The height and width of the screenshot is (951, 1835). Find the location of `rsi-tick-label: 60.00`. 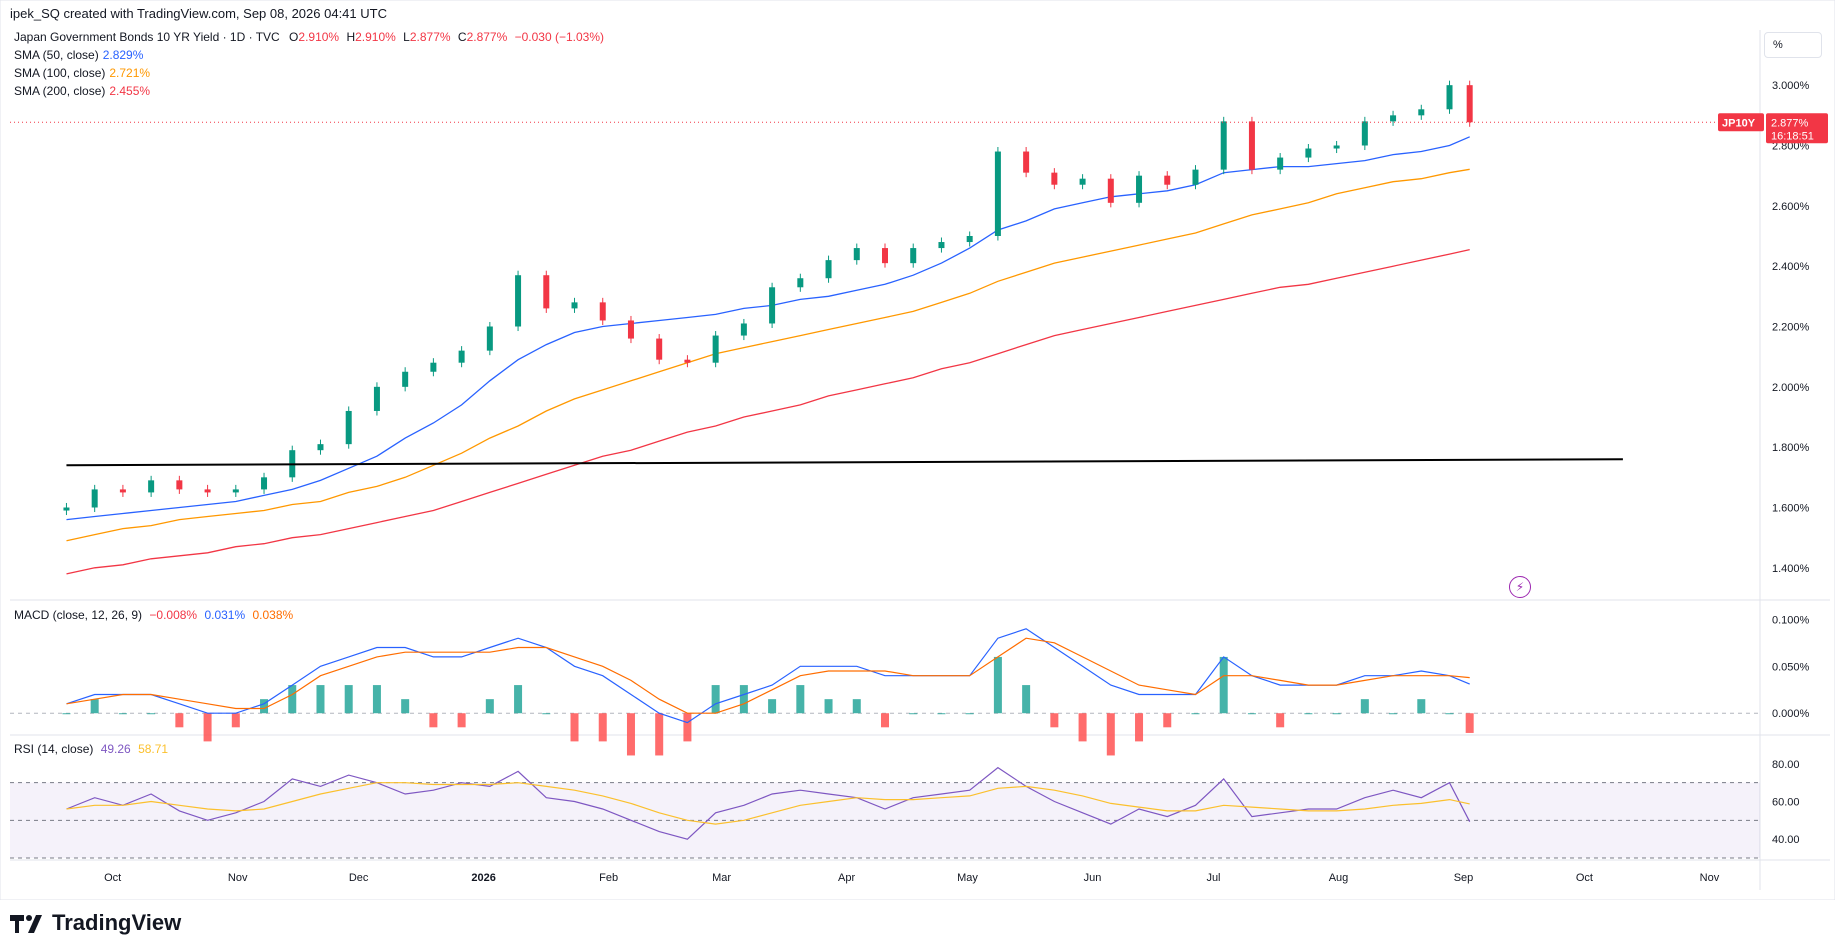

rsi-tick-label: 60.00 is located at coordinates (1786, 803).